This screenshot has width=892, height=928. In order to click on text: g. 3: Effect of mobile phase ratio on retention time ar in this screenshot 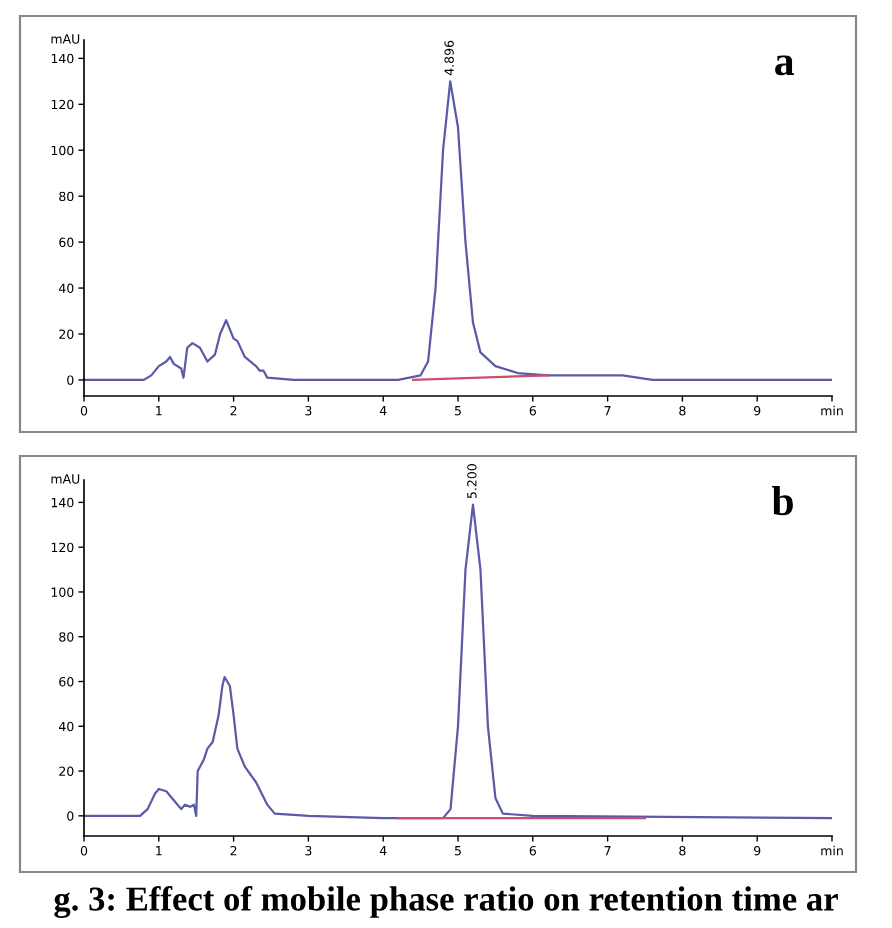, I will do `click(446, 902)`.